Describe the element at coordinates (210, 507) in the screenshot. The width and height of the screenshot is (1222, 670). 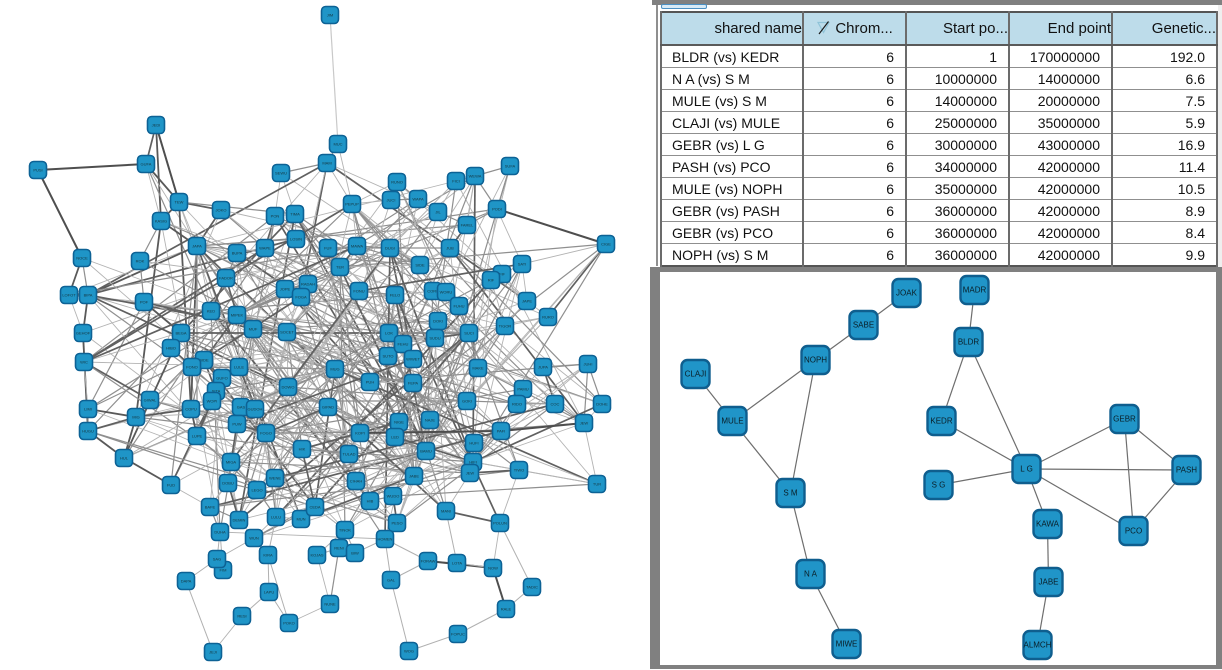
I see `svg-text: BAFE` at that location.